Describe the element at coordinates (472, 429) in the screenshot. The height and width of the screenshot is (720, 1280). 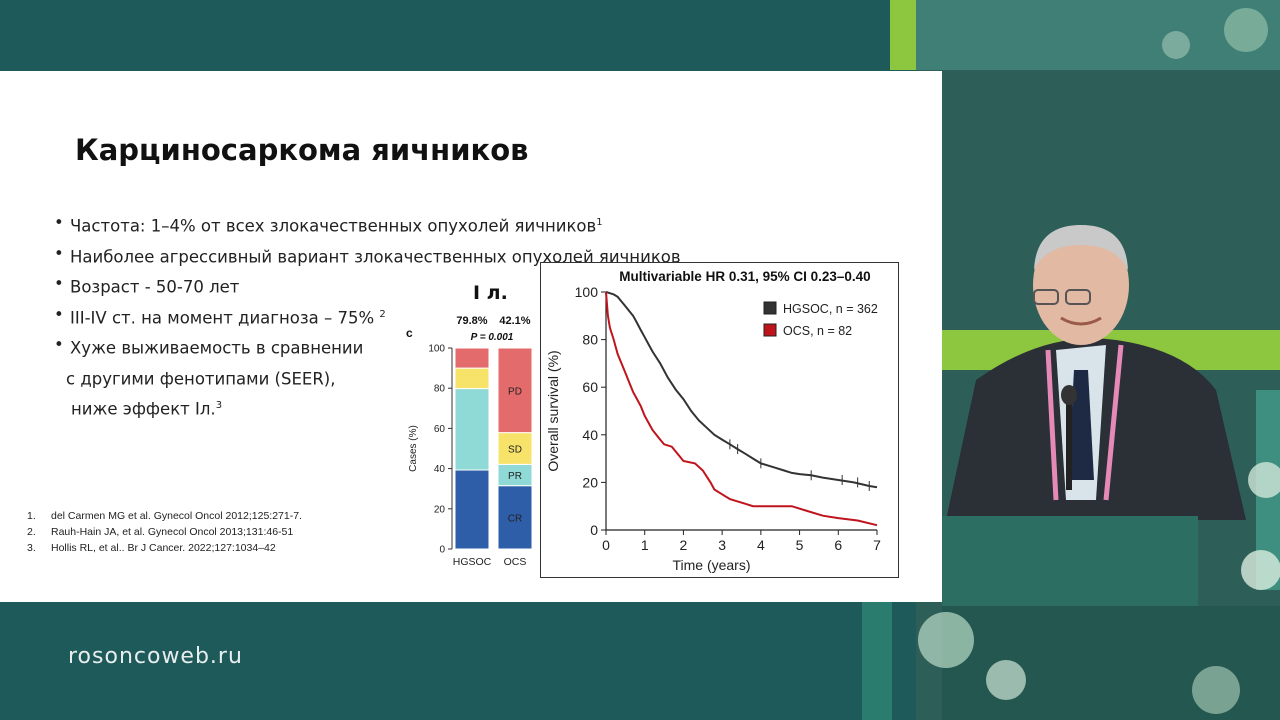
I see `stacked-bar-segment-pr` at that location.